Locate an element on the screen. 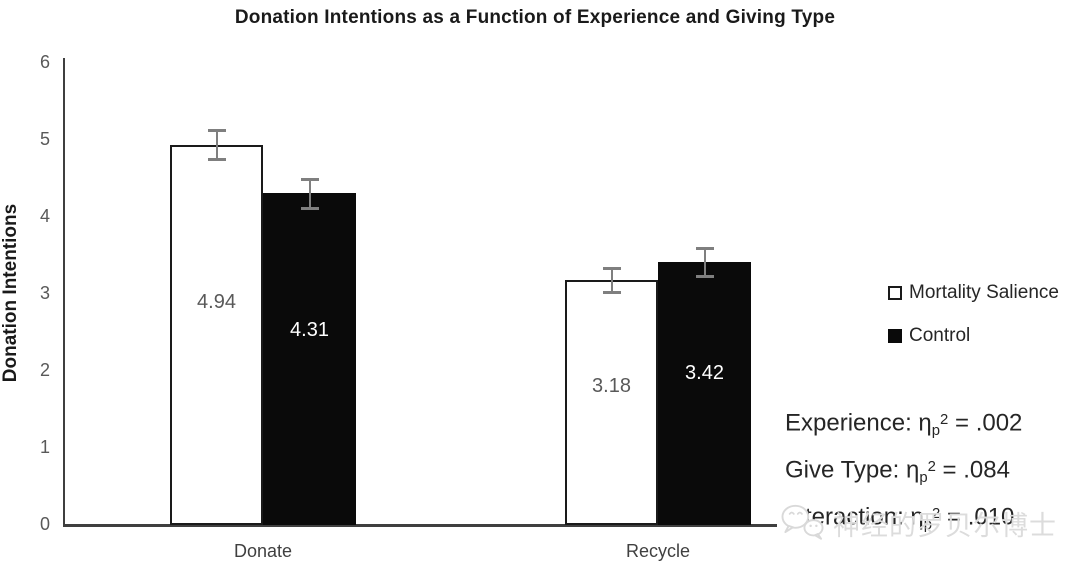 This screenshot has height=571, width=1080. category-label-recycle: Recycle is located at coordinates (658, 551).